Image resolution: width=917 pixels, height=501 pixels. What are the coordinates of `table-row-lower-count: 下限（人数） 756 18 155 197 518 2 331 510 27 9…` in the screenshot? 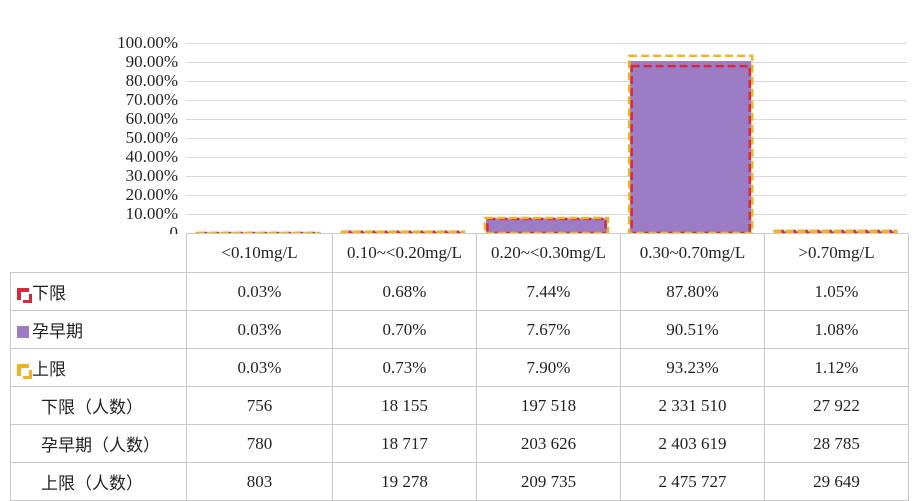 It's located at (459, 405).